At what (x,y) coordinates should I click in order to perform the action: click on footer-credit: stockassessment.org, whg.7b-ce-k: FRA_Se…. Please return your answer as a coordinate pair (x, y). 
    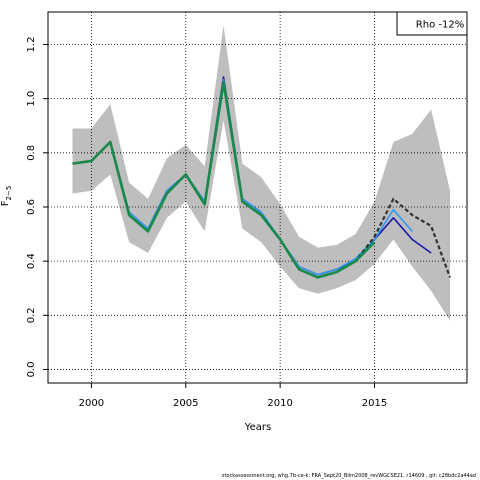
    Looking at the image, I should click on (348, 476).